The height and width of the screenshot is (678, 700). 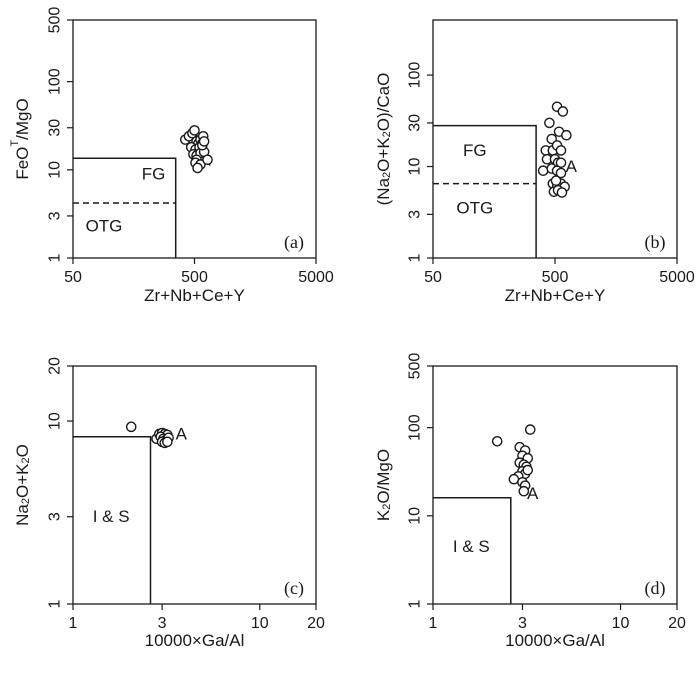 I want to click on y-axis-label: K2​O/MgO, so click(x=384, y=485).